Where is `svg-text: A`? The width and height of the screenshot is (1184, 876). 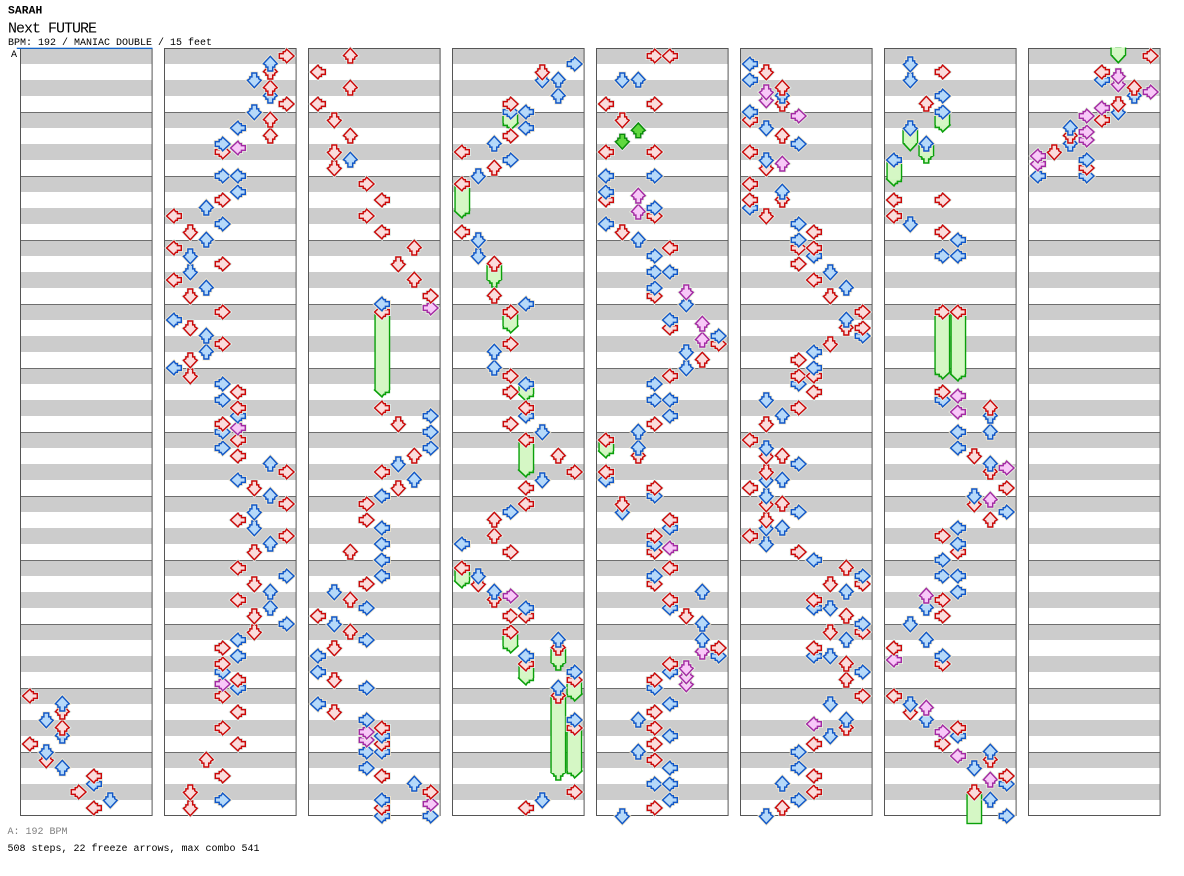 svg-text: A is located at coordinates (14, 55).